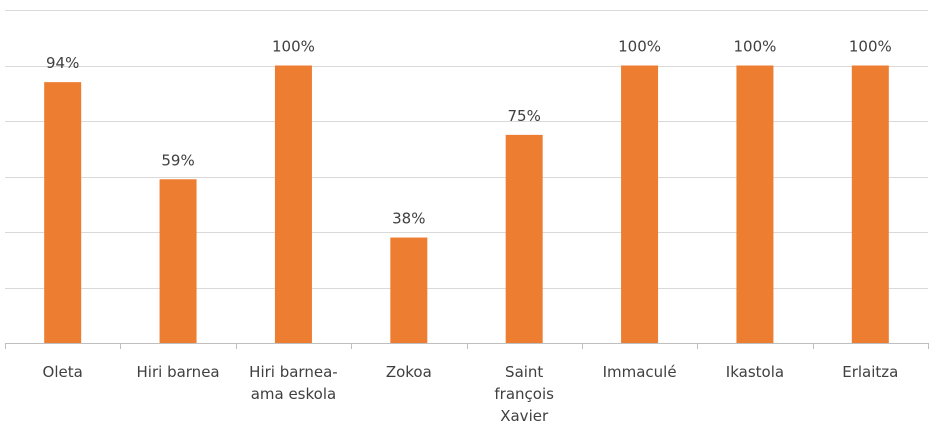  Describe the element at coordinates (178, 372) in the screenshot. I see `x-tick-label: Hiri barnea` at that location.